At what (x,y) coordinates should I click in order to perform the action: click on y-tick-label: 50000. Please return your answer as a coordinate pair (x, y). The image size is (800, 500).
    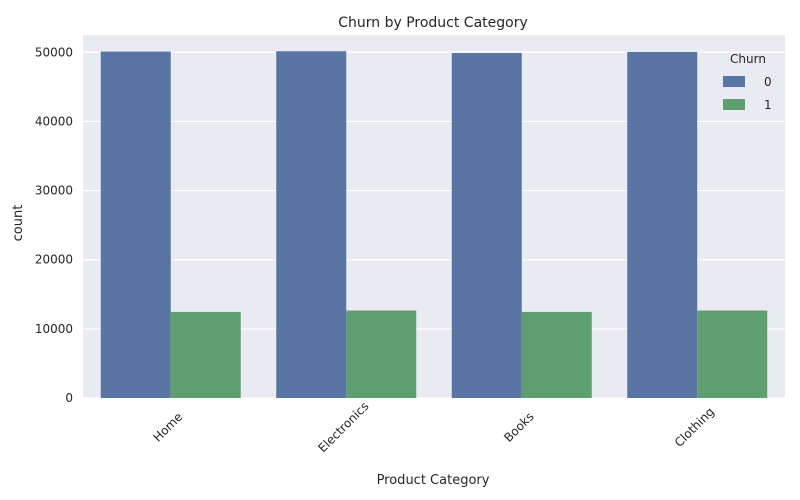
    Looking at the image, I should click on (54, 52).